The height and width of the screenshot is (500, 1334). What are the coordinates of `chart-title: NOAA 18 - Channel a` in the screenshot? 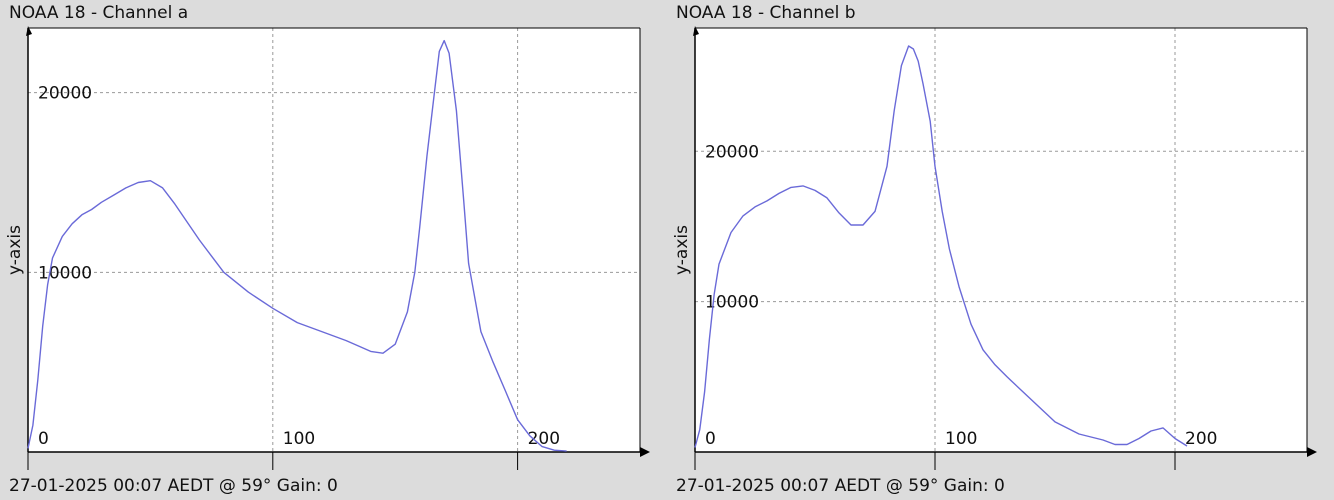 It's located at (99, 13).